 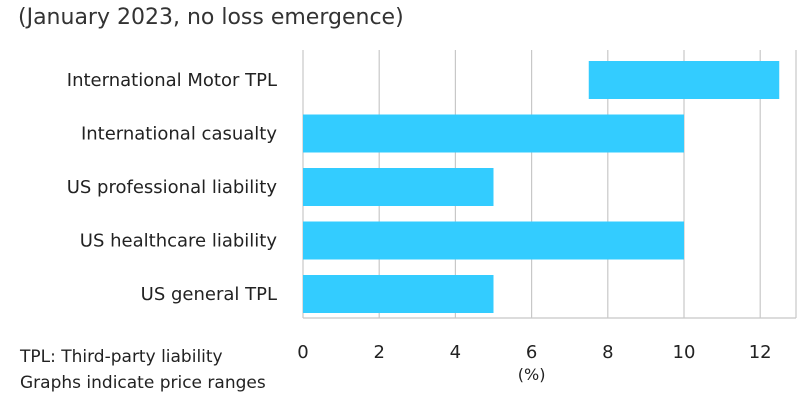 I want to click on x-tick-label-0: 0, so click(x=302, y=352).